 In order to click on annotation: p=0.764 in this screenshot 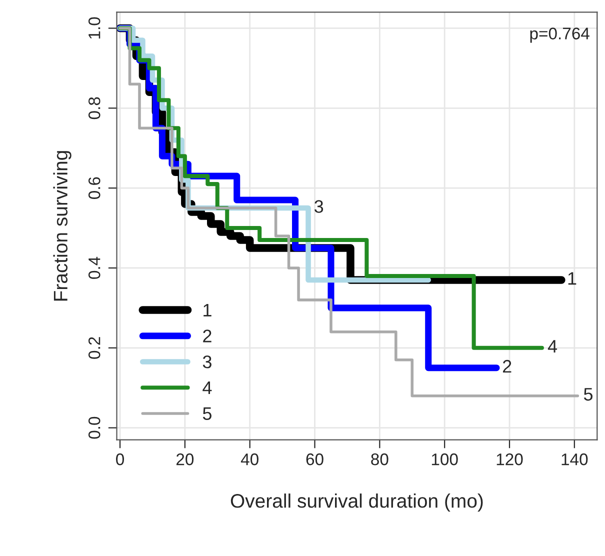, I will do `click(560, 35)`.